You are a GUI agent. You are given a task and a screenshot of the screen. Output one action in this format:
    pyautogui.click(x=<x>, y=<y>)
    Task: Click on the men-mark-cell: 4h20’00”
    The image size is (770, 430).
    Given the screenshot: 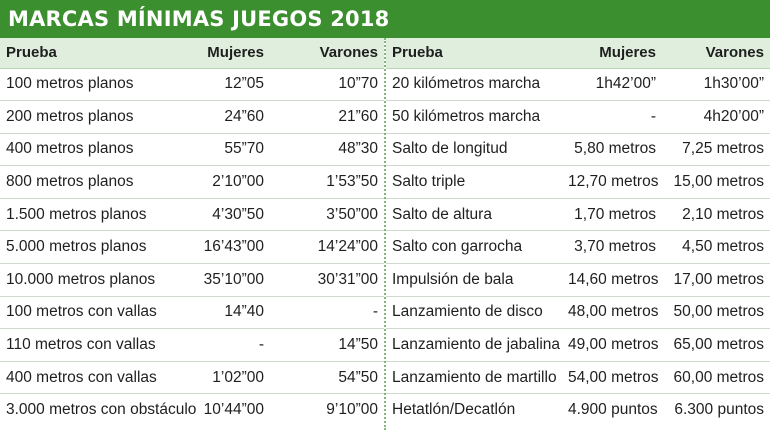 What is the action you would take?
    pyautogui.click(x=716, y=117)
    